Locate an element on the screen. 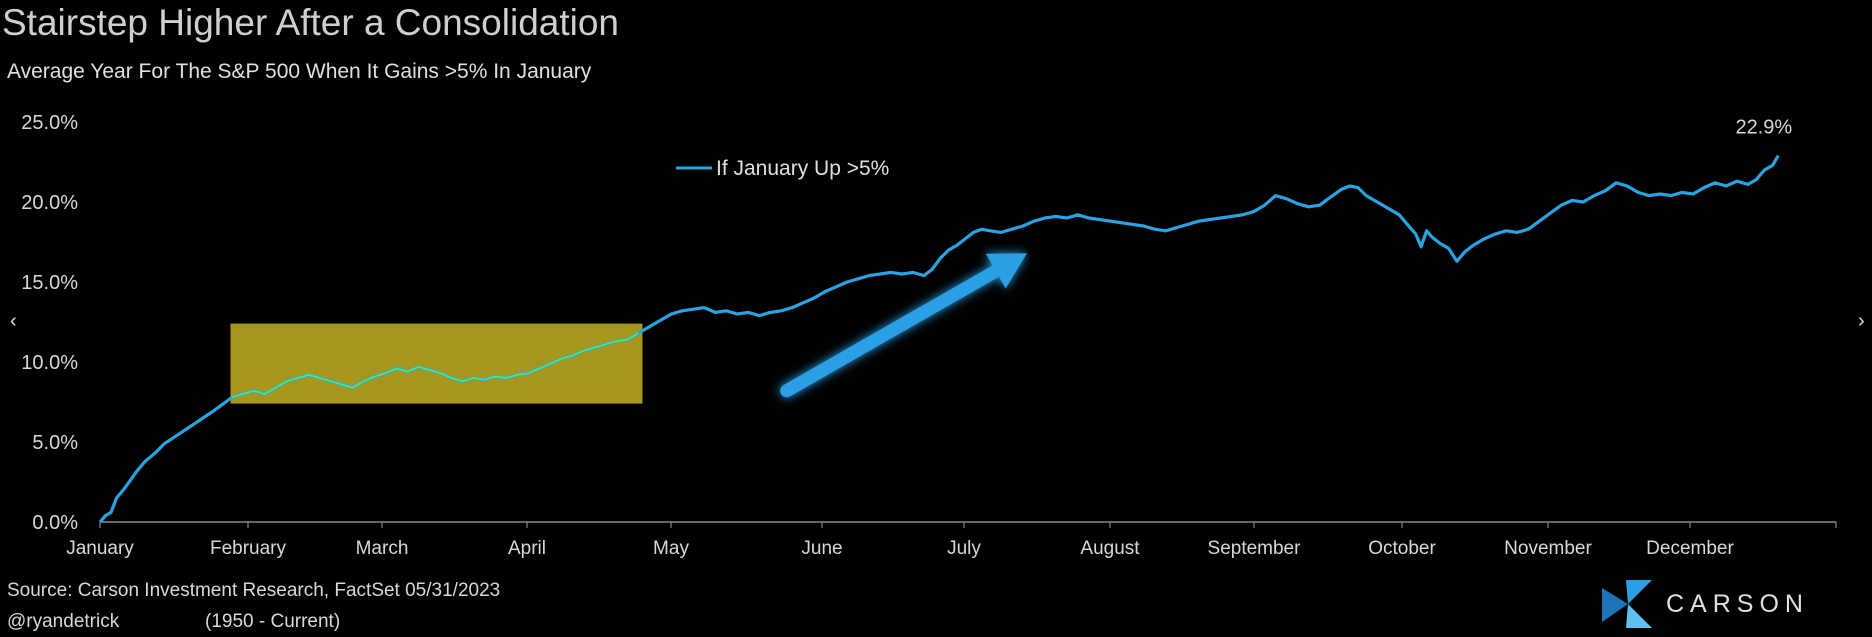 The height and width of the screenshot is (637, 1872). x-tick-label: June is located at coordinates (821, 548).